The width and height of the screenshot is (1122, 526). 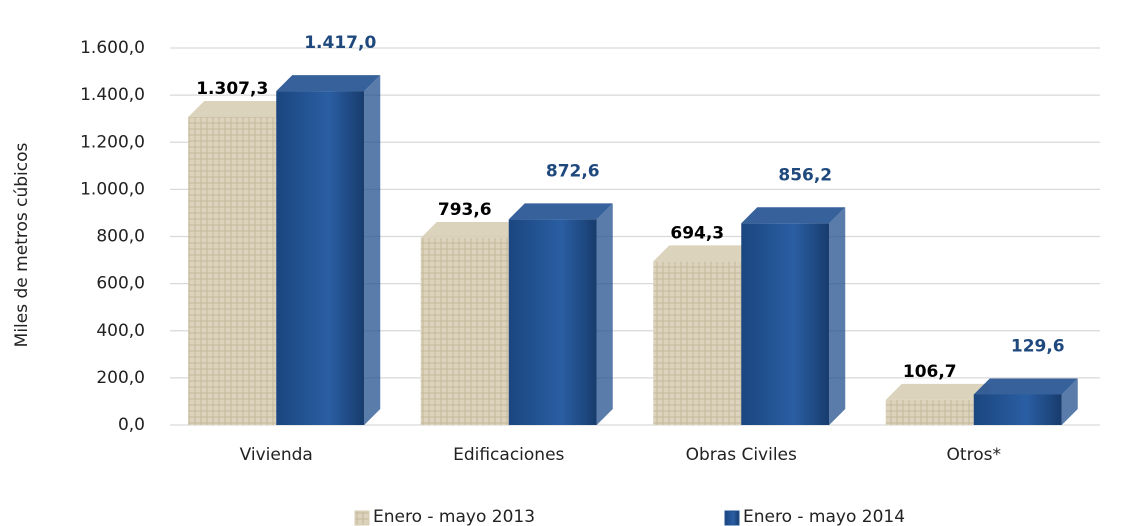 I want to click on value-label: 1.417,0, so click(x=340, y=43).